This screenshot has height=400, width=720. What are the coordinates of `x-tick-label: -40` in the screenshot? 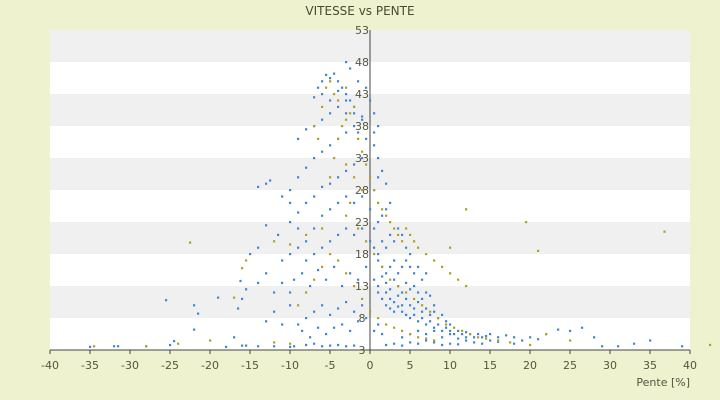 It's located at (50, 365).